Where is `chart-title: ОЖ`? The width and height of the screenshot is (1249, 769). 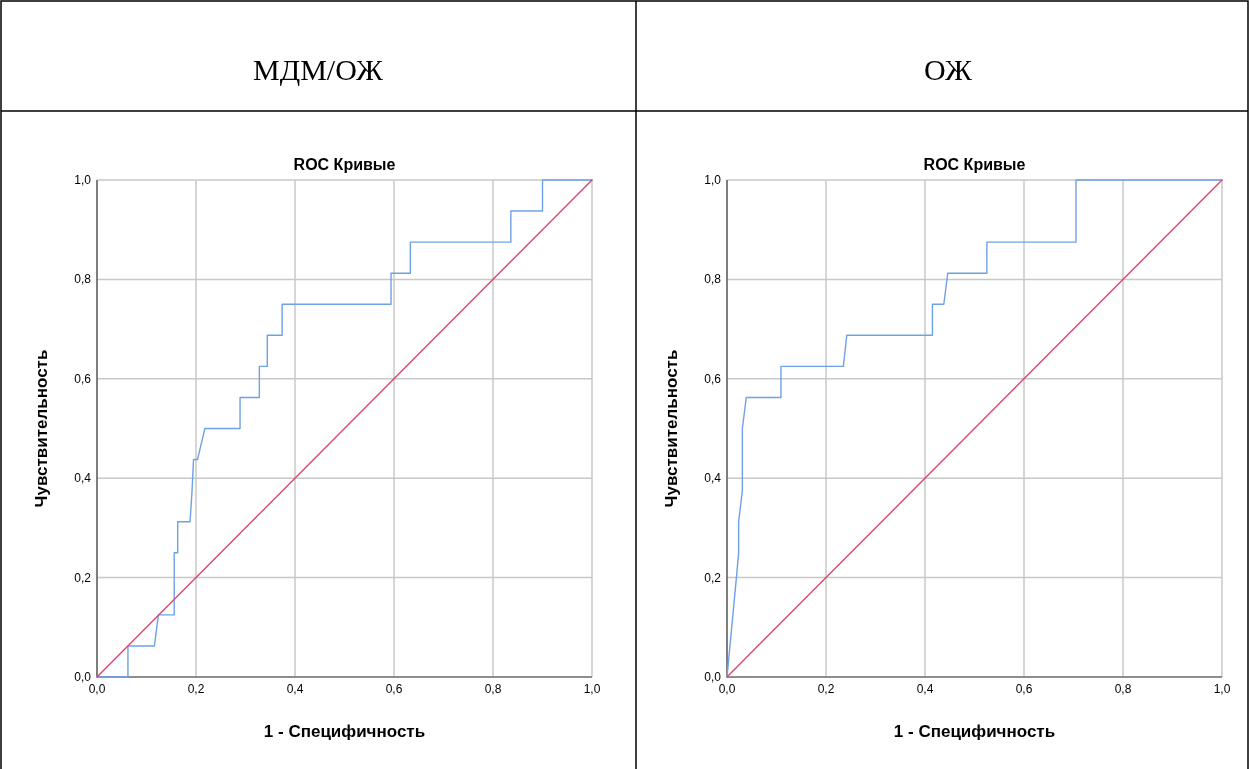 chart-title: ОЖ is located at coordinates (948, 69).